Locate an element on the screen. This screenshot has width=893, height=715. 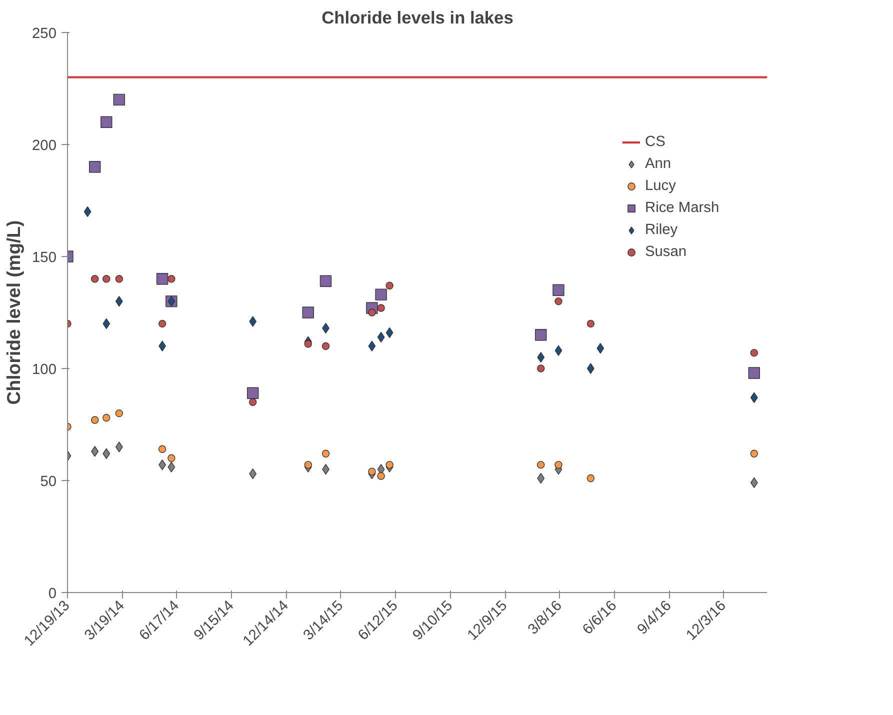
y-tick-label: 250 is located at coordinates (44, 34).